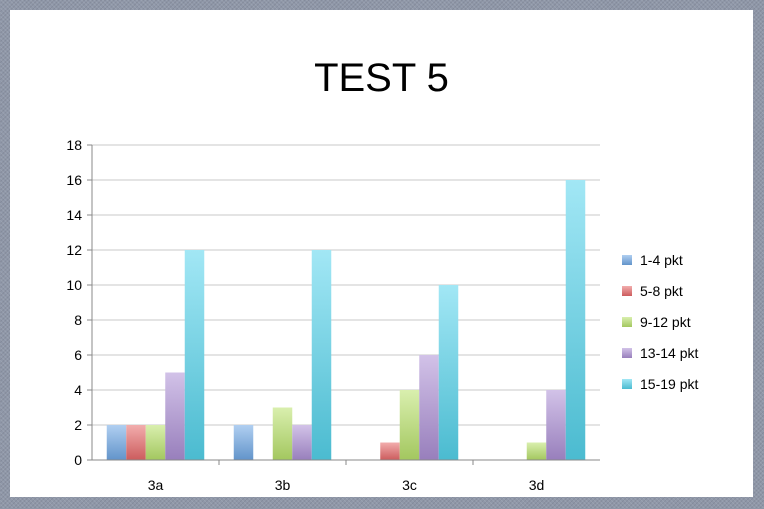 This screenshot has width=764, height=509. I want to click on y-tick-label: 6, so click(78, 355).